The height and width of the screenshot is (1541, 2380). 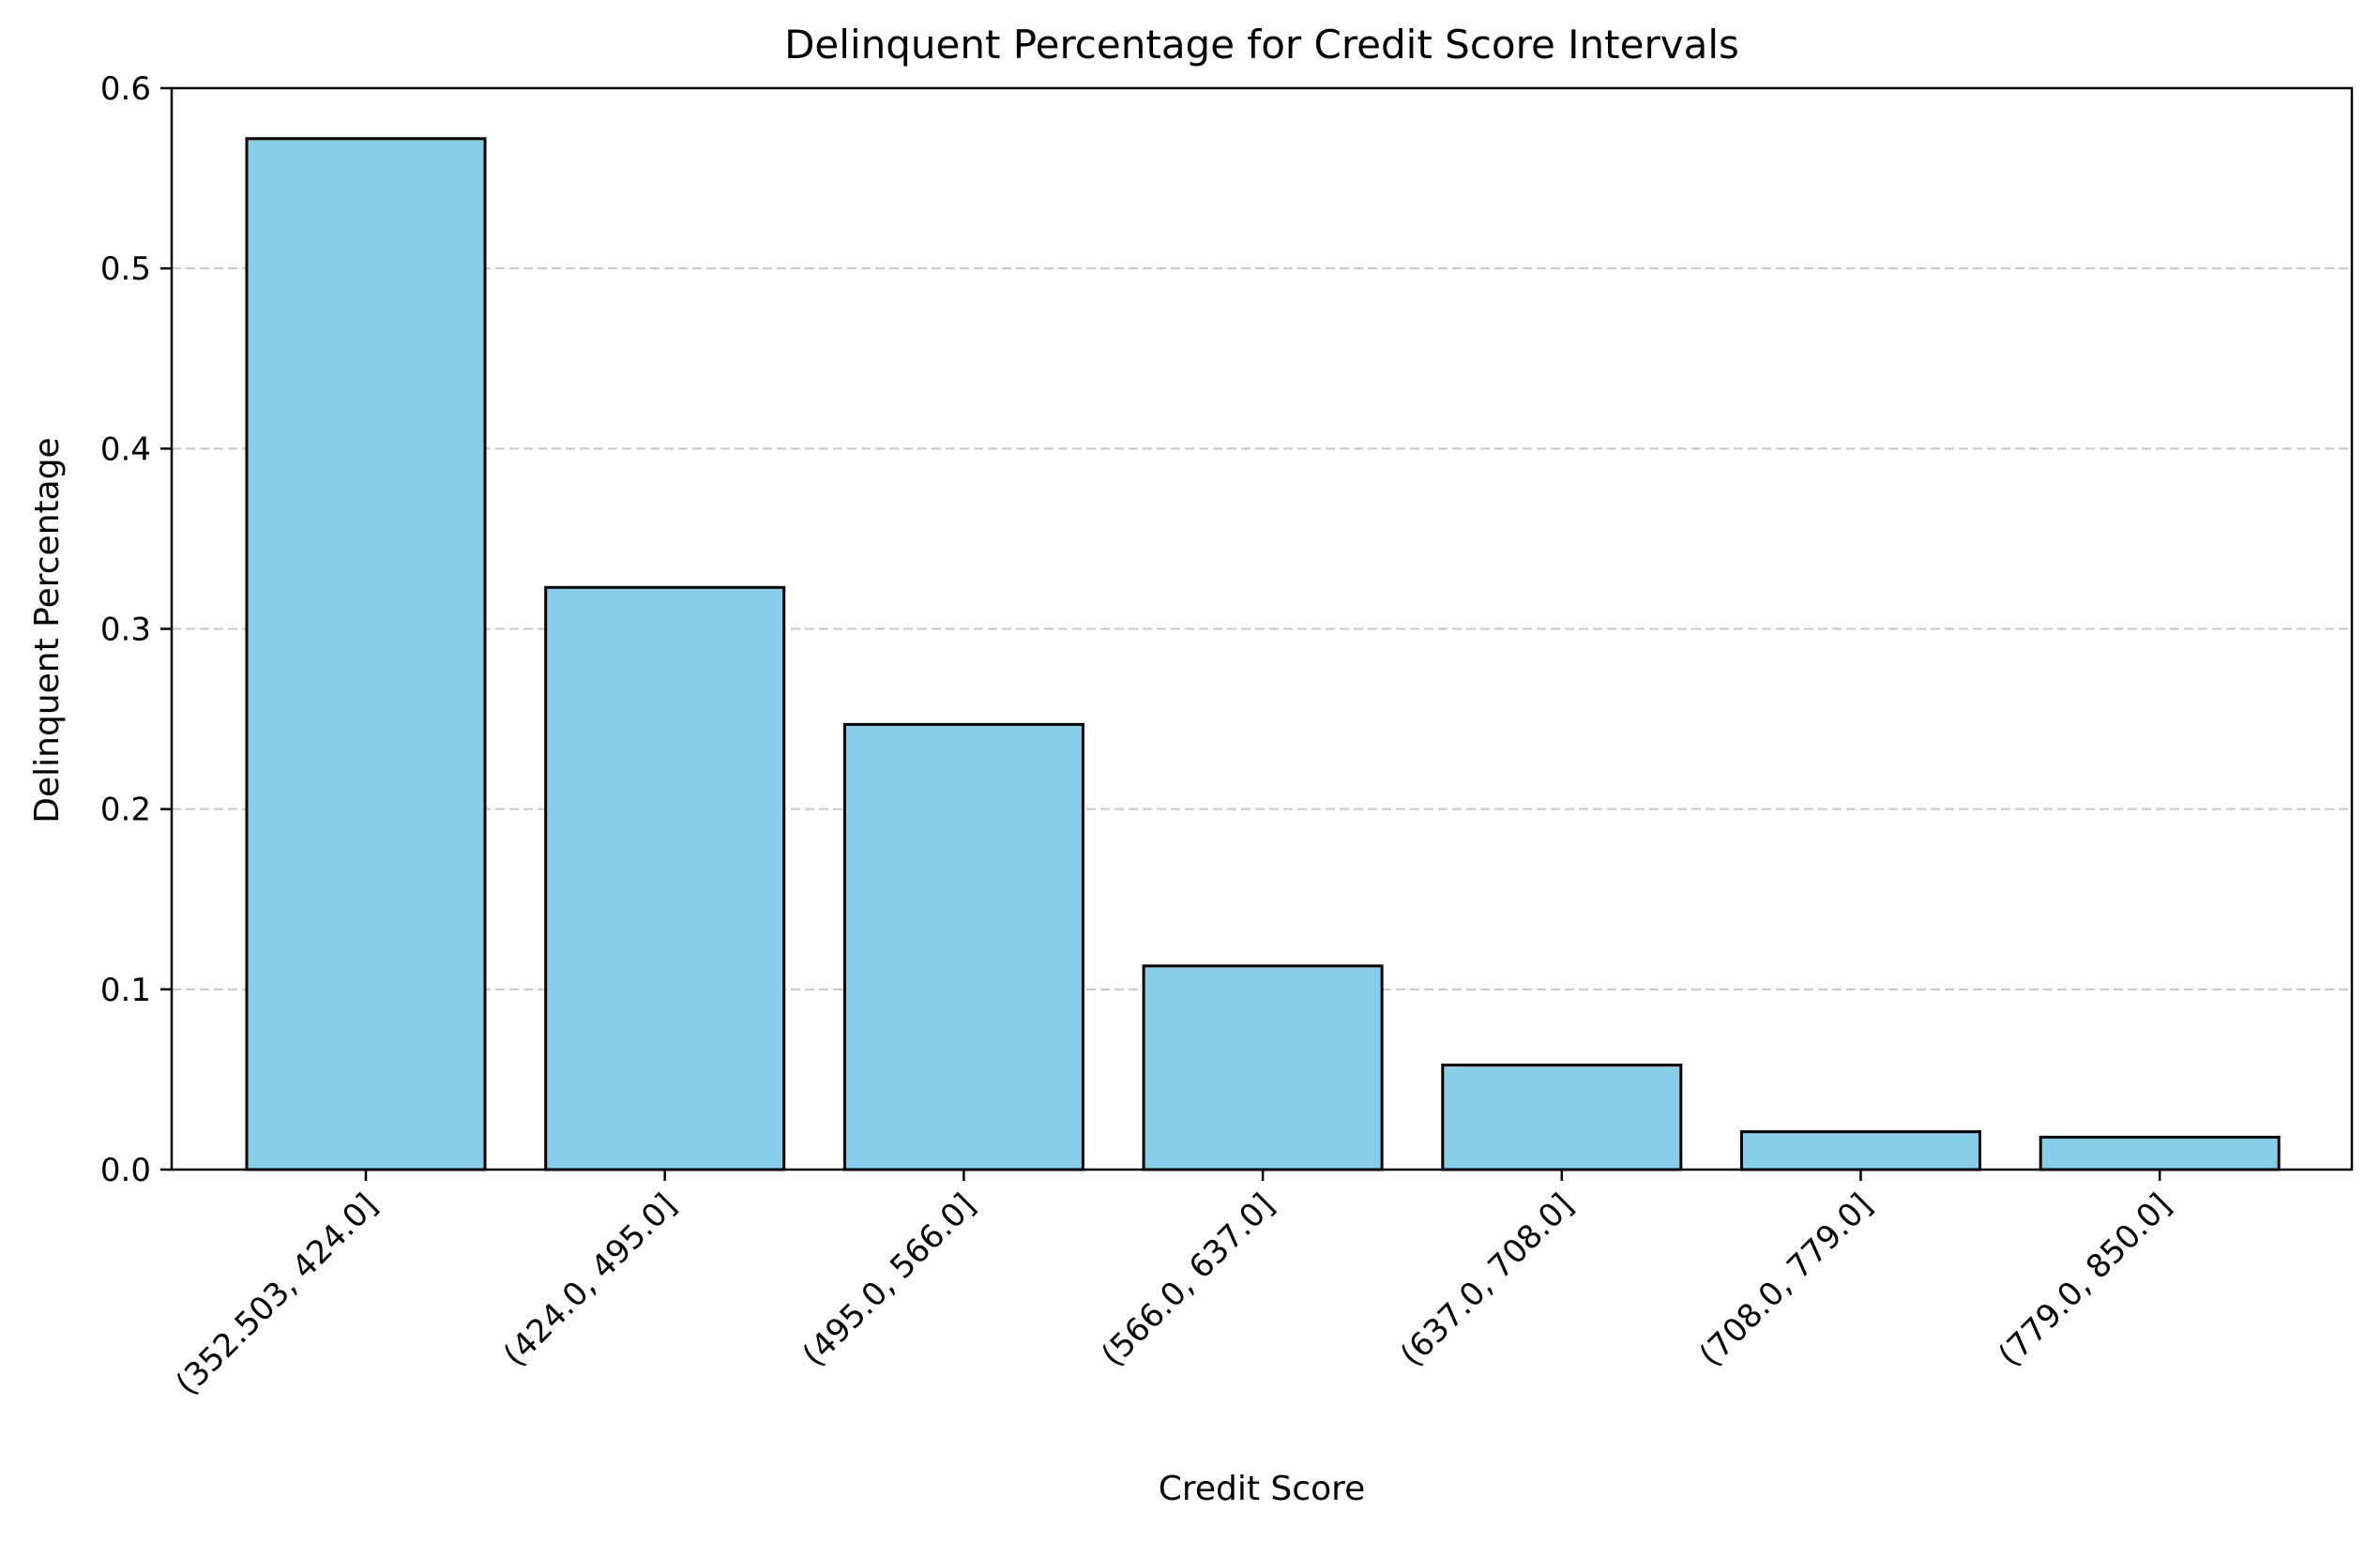 I want to click on y-tick-label: 0.4, so click(x=125, y=450).